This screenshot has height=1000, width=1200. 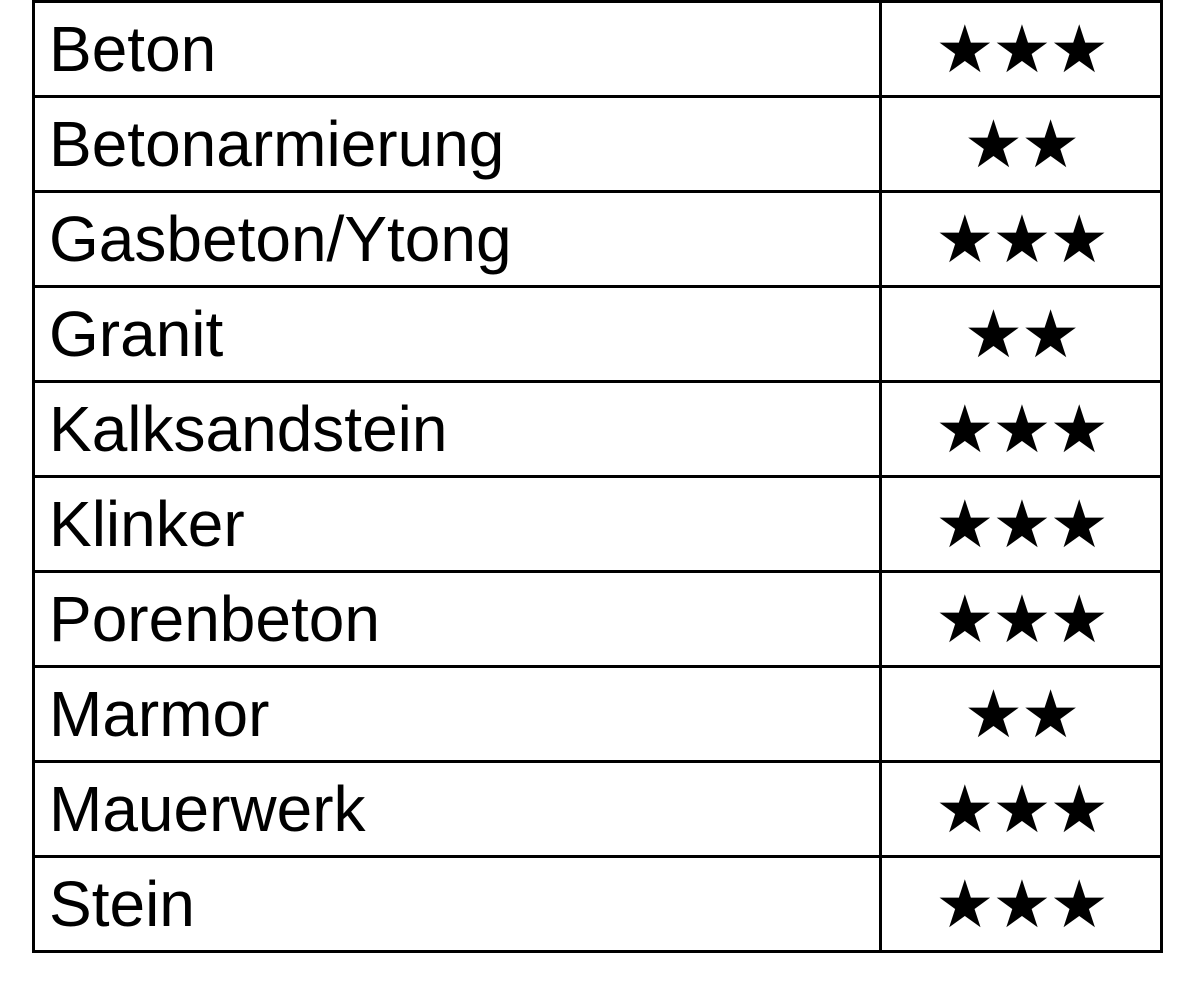 What do you see at coordinates (457, 619) in the screenshot?
I see `material-name: Porenbeton` at bounding box center [457, 619].